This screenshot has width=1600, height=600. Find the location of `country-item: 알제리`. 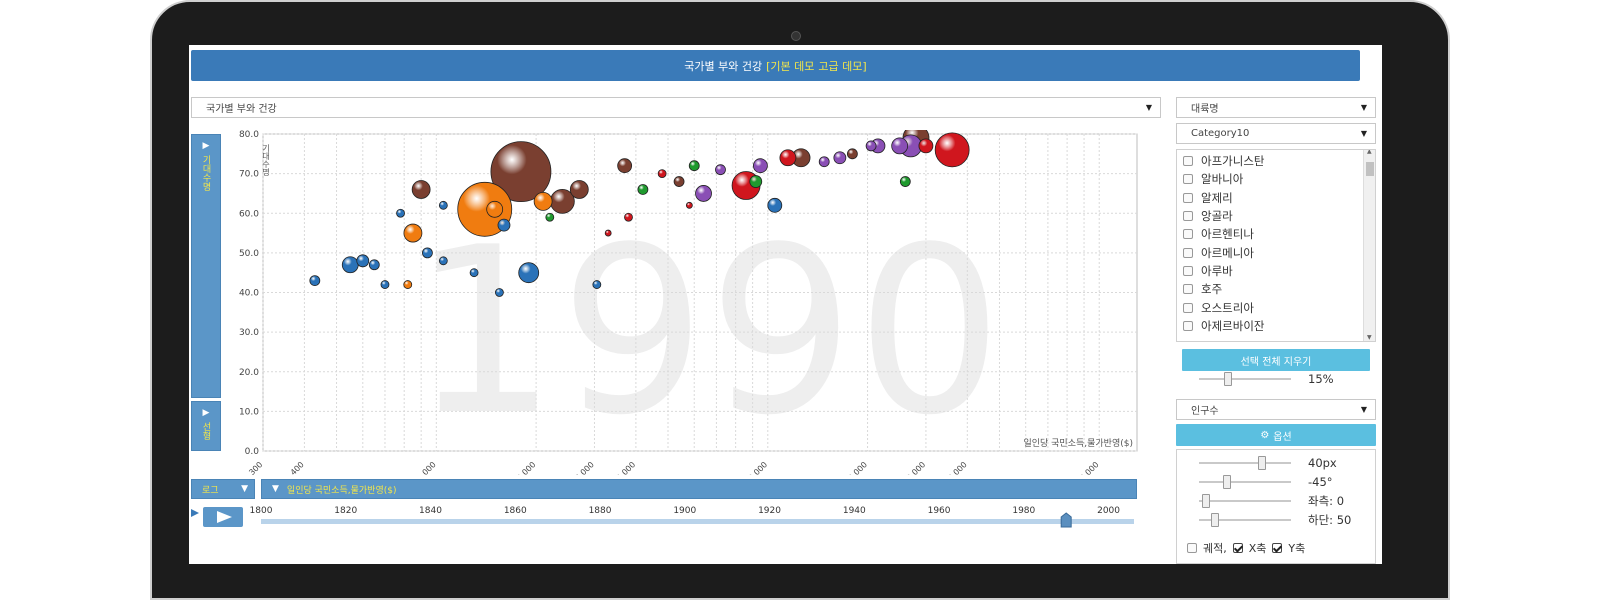

country-item: 알제리 is located at coordinates (1276, 198).